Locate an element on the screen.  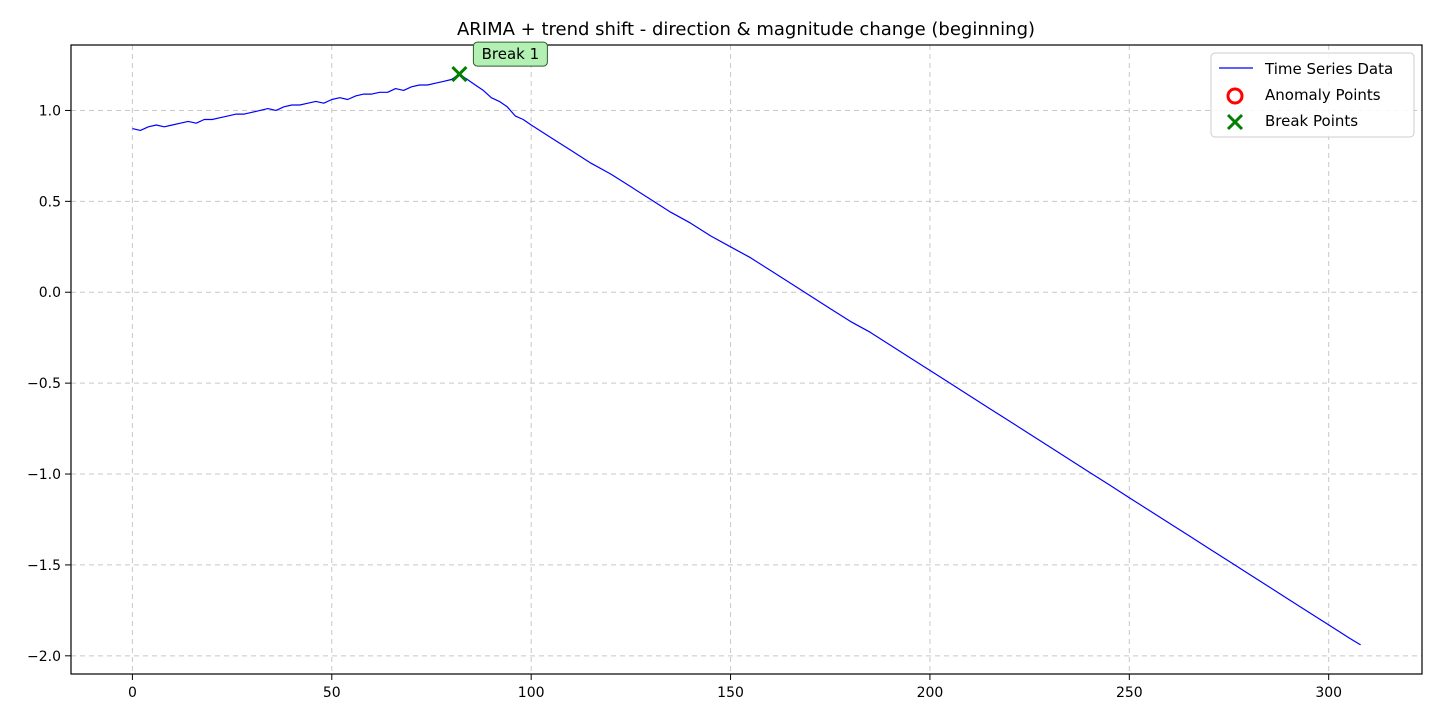
y-tick-label: −0.5 is located at coordinates (44, 384).